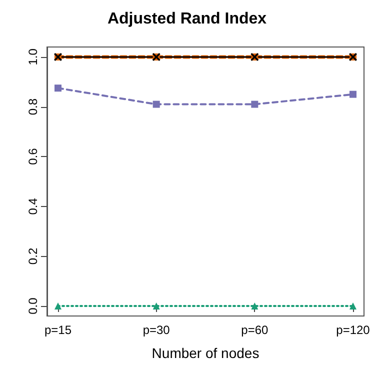 The image size is (374, 374). I want to click on y-tick-label: 0.8, so click(33, 107).